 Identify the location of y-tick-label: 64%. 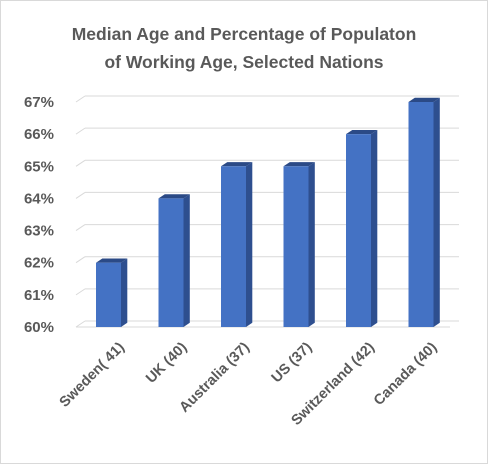
(39, 198).